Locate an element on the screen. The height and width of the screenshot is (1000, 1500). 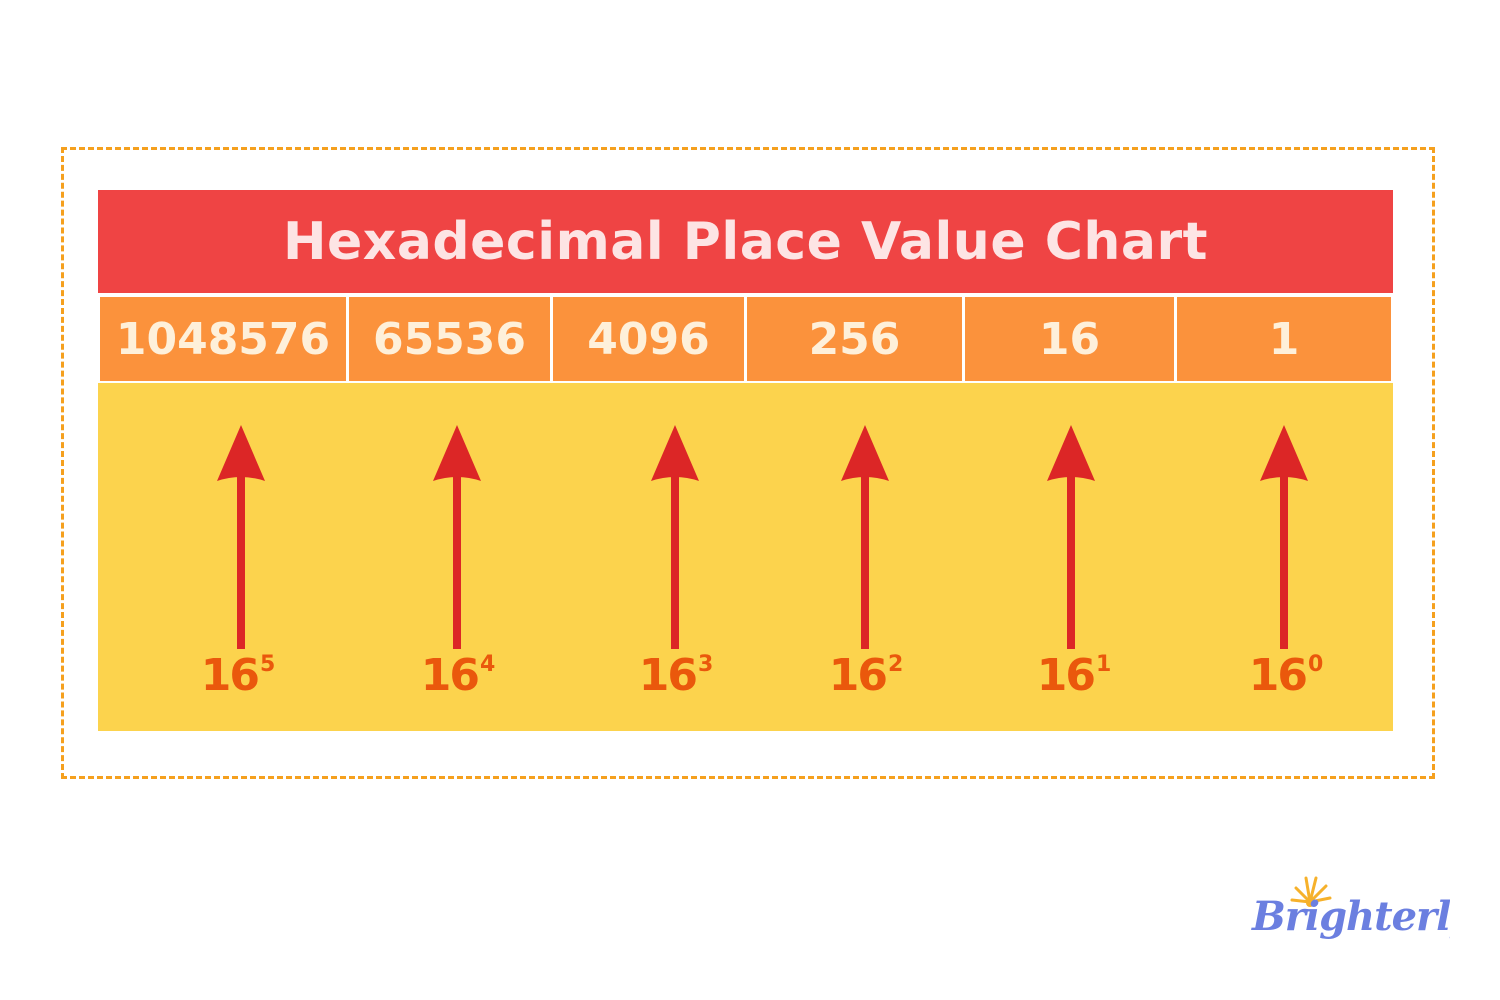
chart-title-bar: Hexadecimal Place Value Chart is located at coordinates (745, 241).